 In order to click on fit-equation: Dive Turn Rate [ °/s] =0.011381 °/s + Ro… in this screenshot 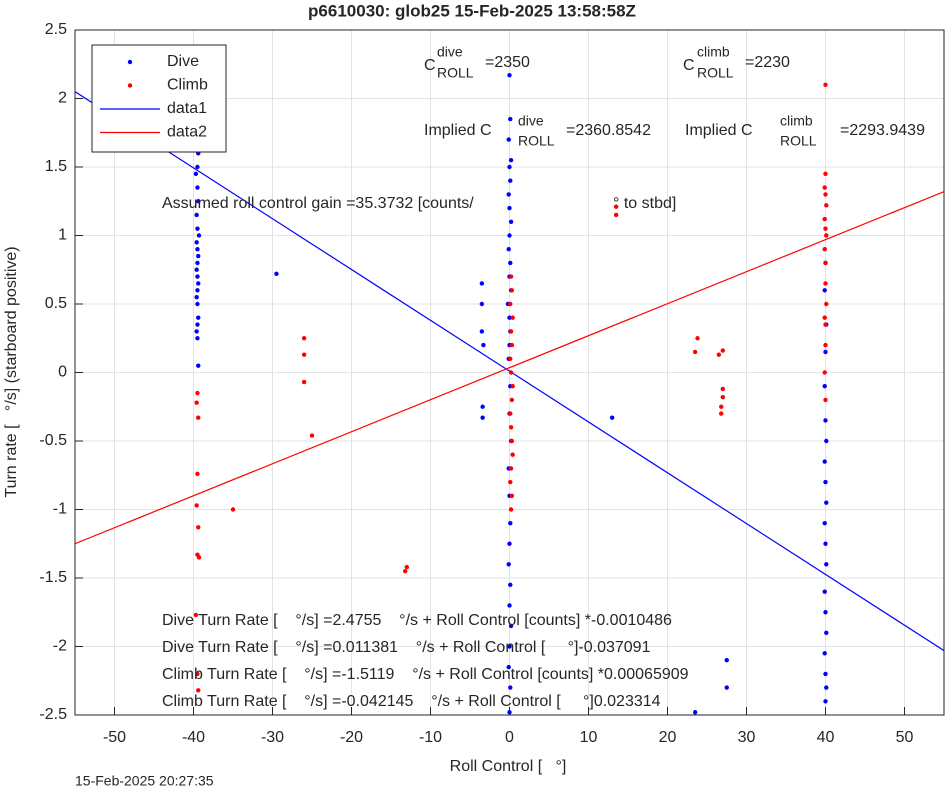, I will do `click(406, 647)`.